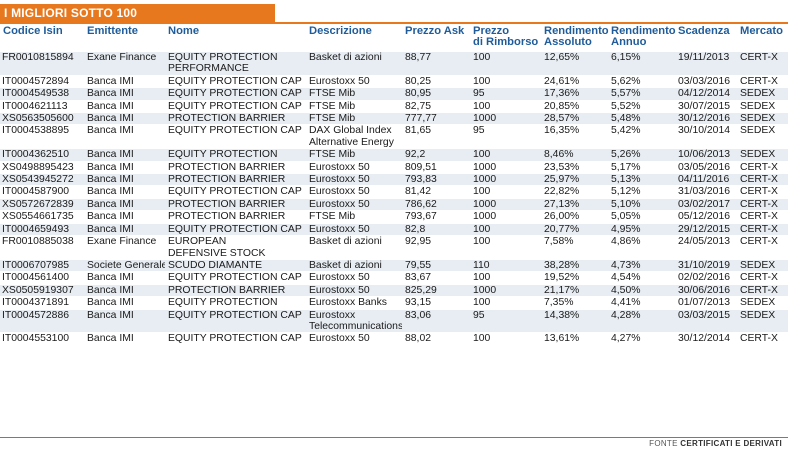  Describe the element at coordinates (641, 339) in the screenshot. I see `cell-annuo: 4,27%` at that location.